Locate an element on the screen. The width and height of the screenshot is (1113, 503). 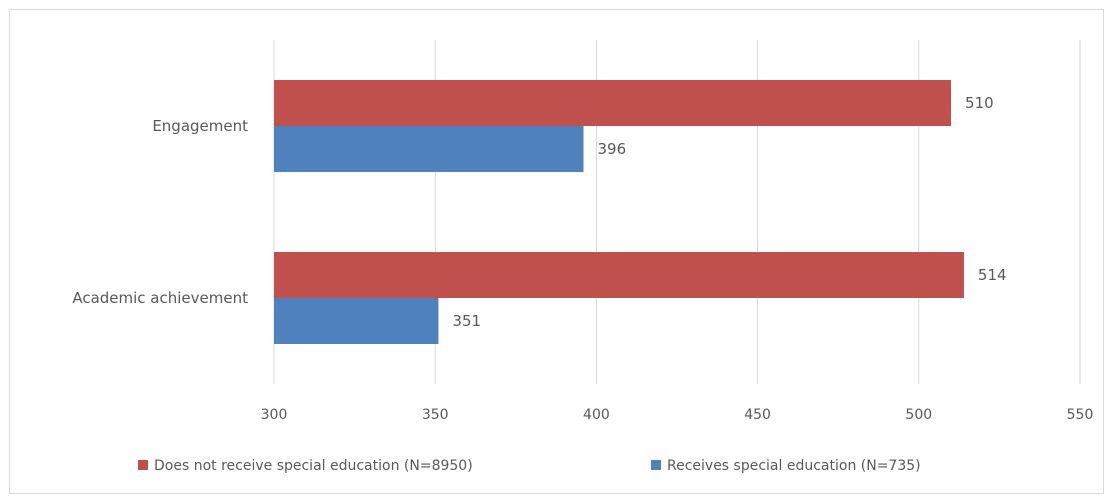
x-tick-label: 550 is located at coordinates (1080, 415).